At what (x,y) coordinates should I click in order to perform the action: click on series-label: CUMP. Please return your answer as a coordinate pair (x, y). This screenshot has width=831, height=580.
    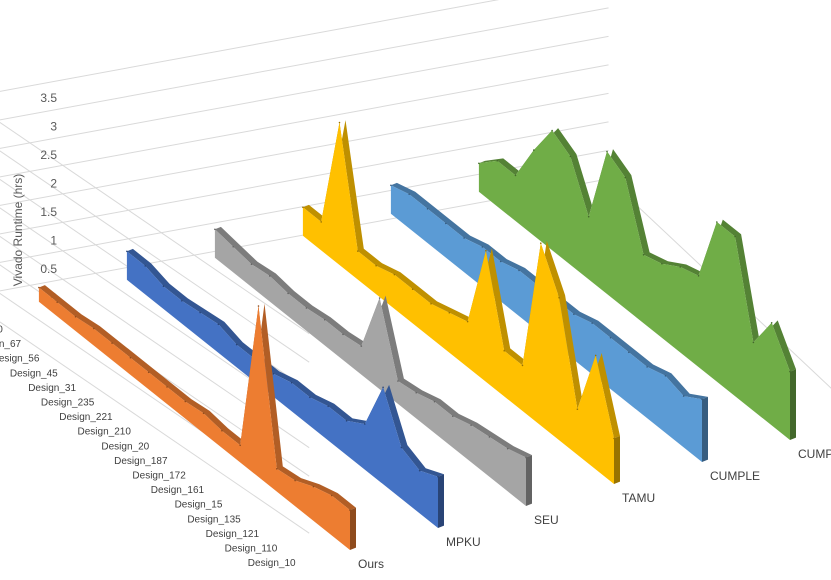
    Looking at the image, I should click on (814, 454).